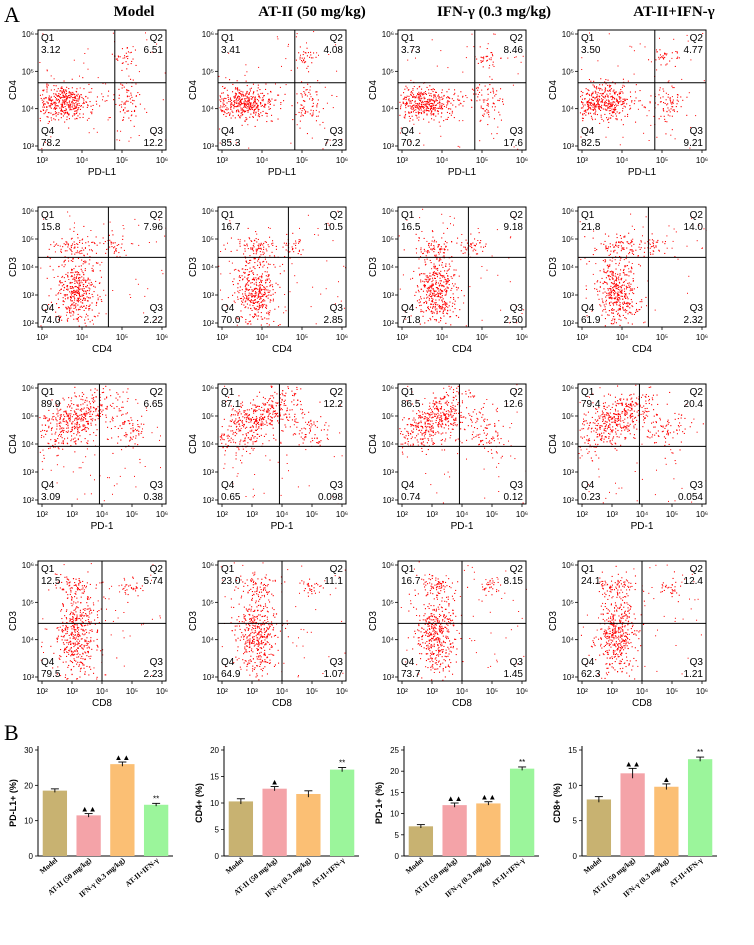  What do you see at coordinates (694, 674) in the screenshot?
I see `quadrant-q3-value: 1.21` at bounding box center [694, 674].